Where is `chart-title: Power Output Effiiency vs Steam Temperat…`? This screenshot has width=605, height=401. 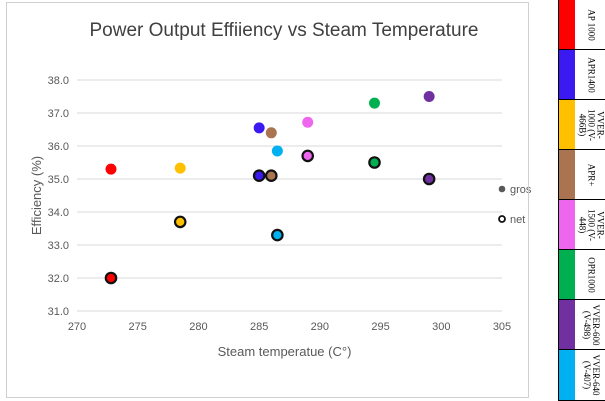
chart-title: Power Output Effiiency vs Steam Temperat… is located at coordinates (284, 30).